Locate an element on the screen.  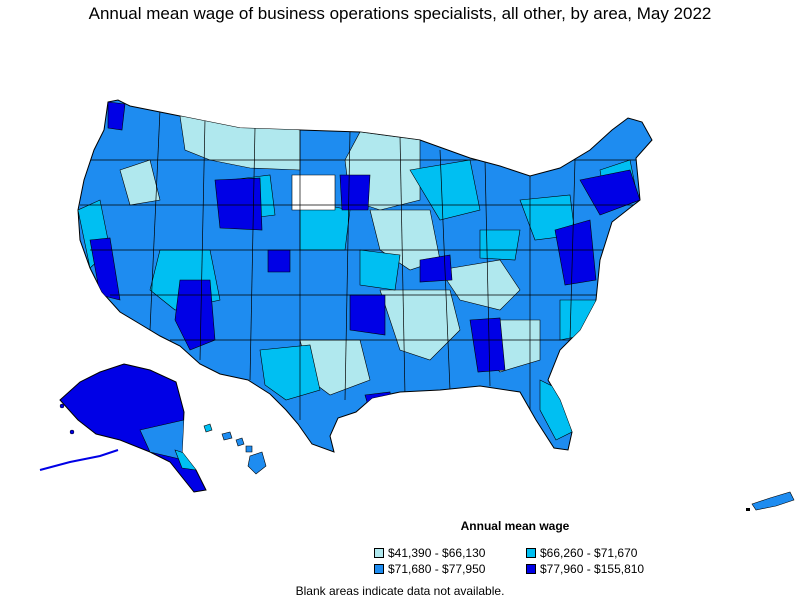
legend-title: Annual mean wage is located at coordinates (515, 526).